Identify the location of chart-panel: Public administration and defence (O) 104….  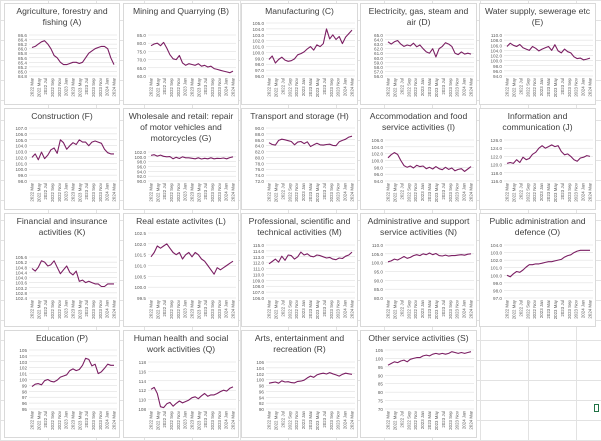
(537, 270).